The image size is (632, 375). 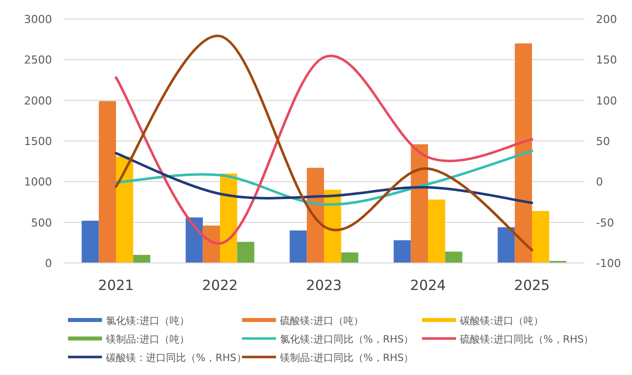 I want to click on legend-label: 碳酸镁:进口（吨）, so click(x=501, y=321).